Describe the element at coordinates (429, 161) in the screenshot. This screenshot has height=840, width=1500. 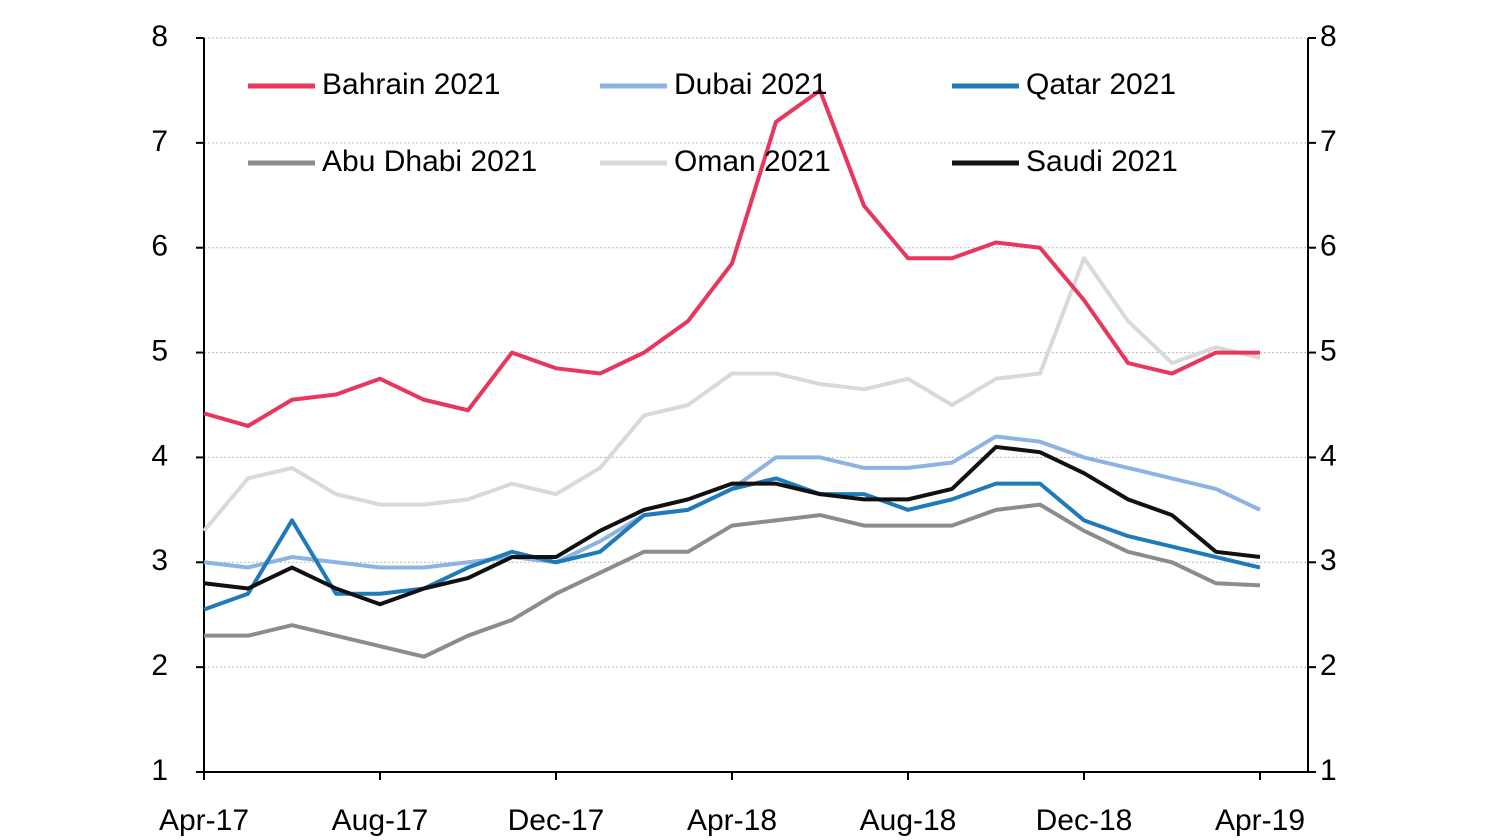
I see `legend-label: Abu Dhabi 2021` at that location.